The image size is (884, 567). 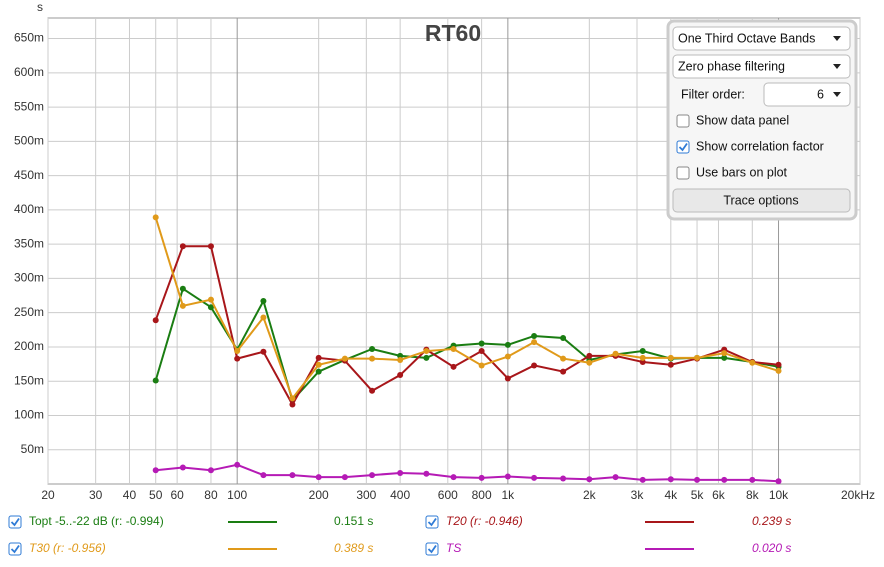 What do you see at coordinates (177, 495) in the screenshot?
I see `x-tick-label: 60` at bounding box center [177, 495].